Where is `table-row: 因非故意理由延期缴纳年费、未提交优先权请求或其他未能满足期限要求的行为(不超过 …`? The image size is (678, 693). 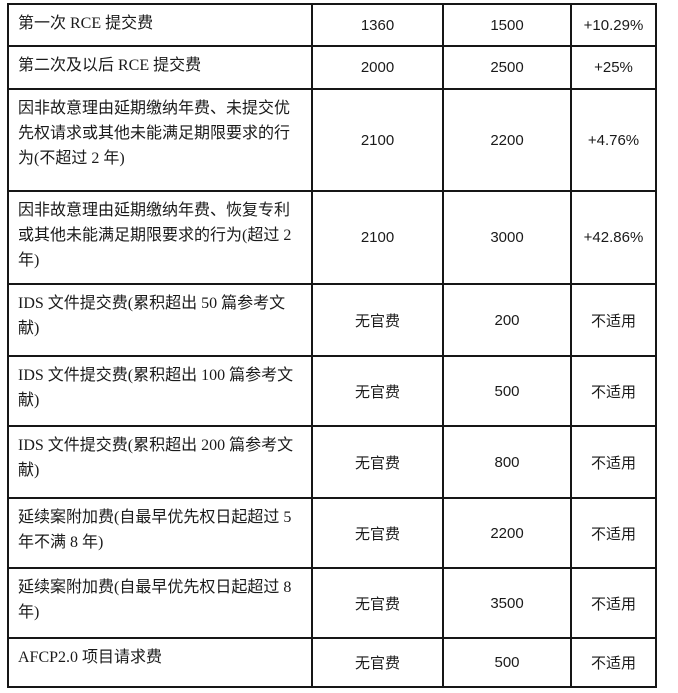 table-row: 因非故意理由延期缴纳年费、未提交优先权请求或其他未能满足期限要求的行为(不超过 … is located at coordinates (332, 140).